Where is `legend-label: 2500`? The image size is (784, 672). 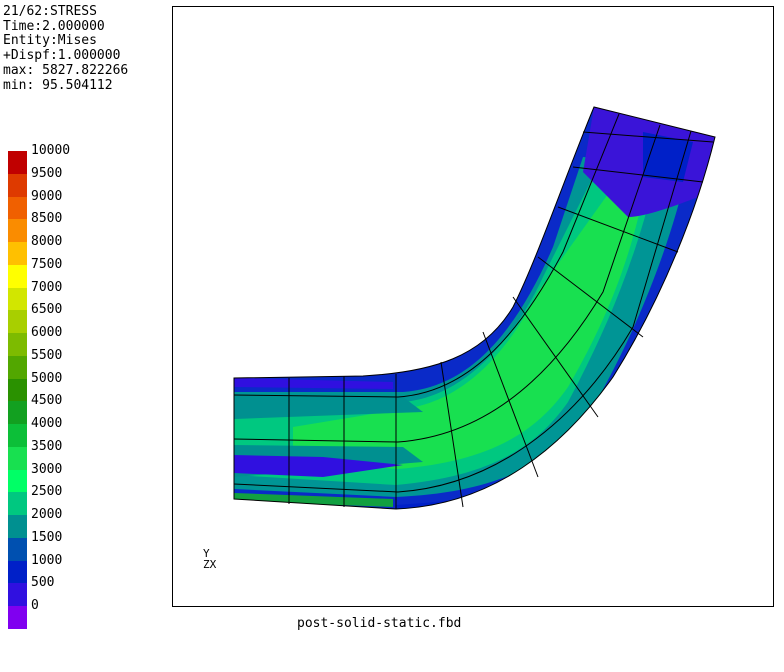 legend-label: 2500 is located at coordinates (47, 492).